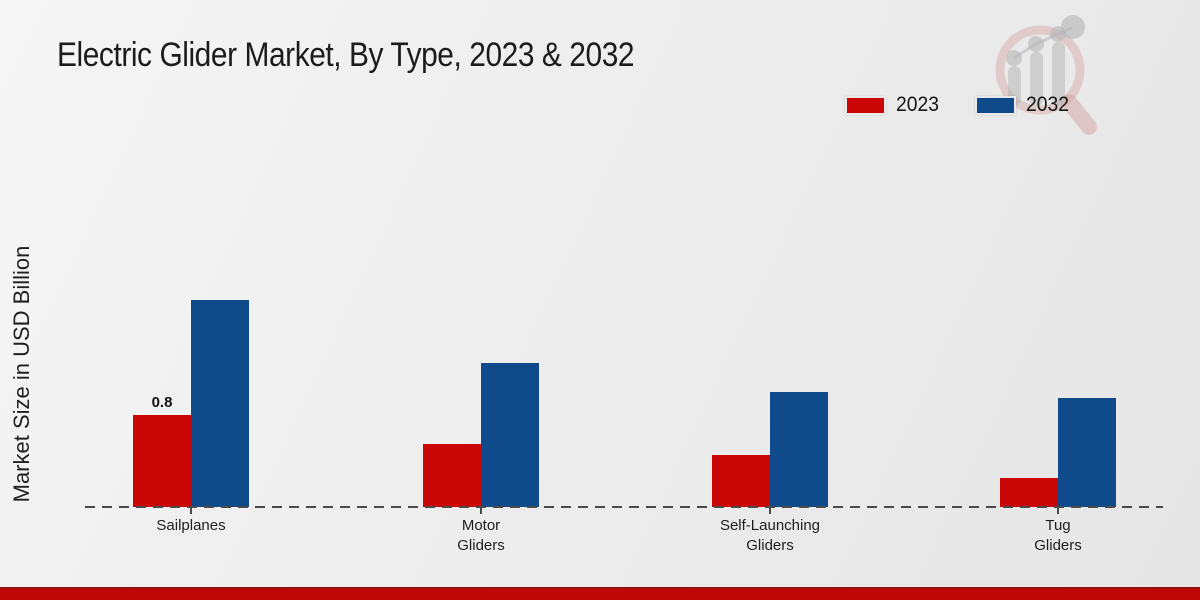  What do you see at coordinates (1029, 492) in the screenshot?
I see `bar-2023-tug-gliders` at bounding box center [1029, 492].